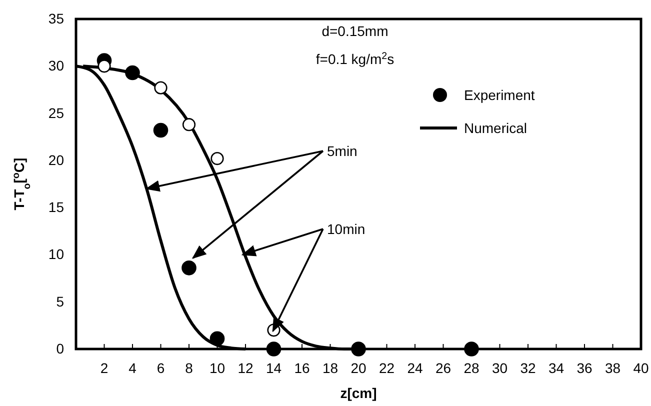  Describe the element at coordinates (60, 301) in the screenshot. I see `y-tick-label: 5` at that location.